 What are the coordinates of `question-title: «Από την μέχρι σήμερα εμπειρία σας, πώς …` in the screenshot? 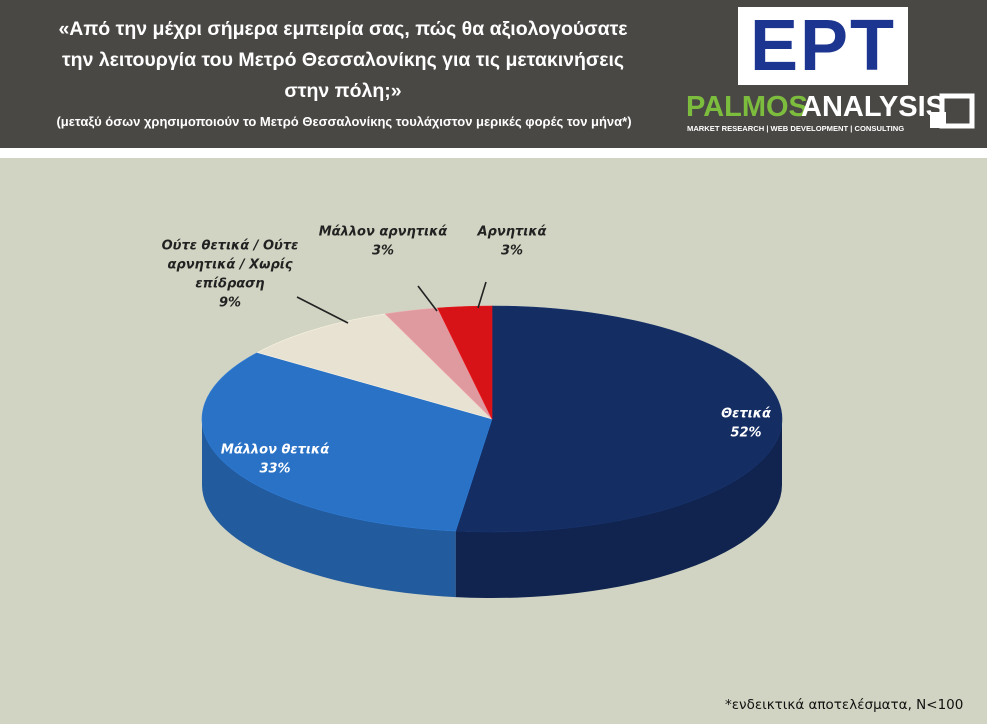 It's located at (343, 60).